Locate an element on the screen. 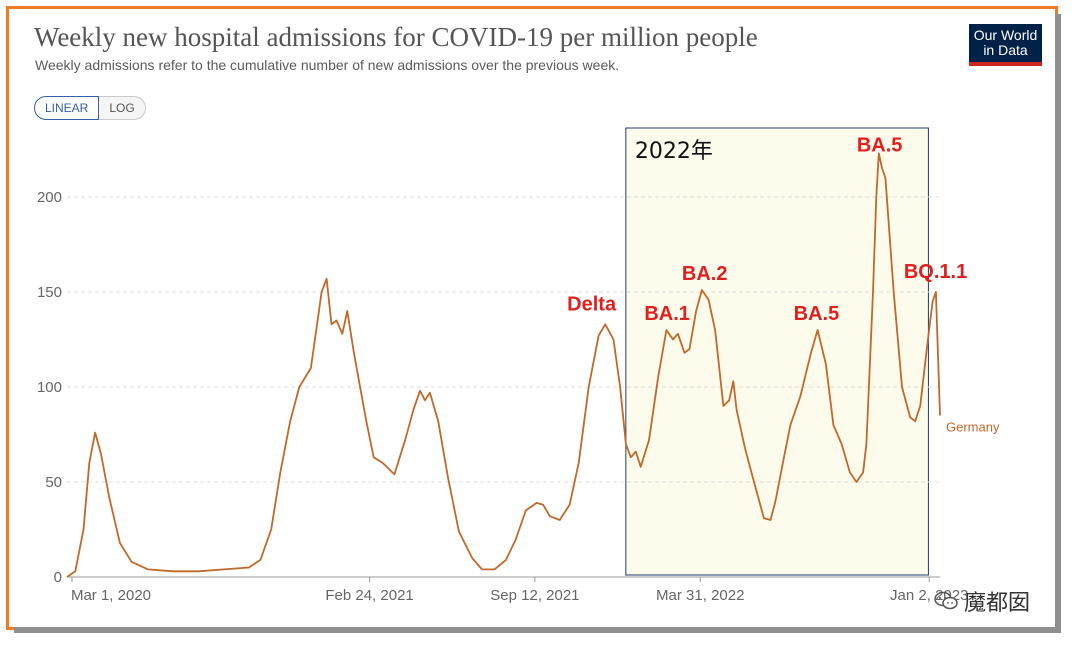 The height and width of the screenshot is (645, 1076). x-tick-label: Sep 12, 2021 is located at coordinates (534, 595).